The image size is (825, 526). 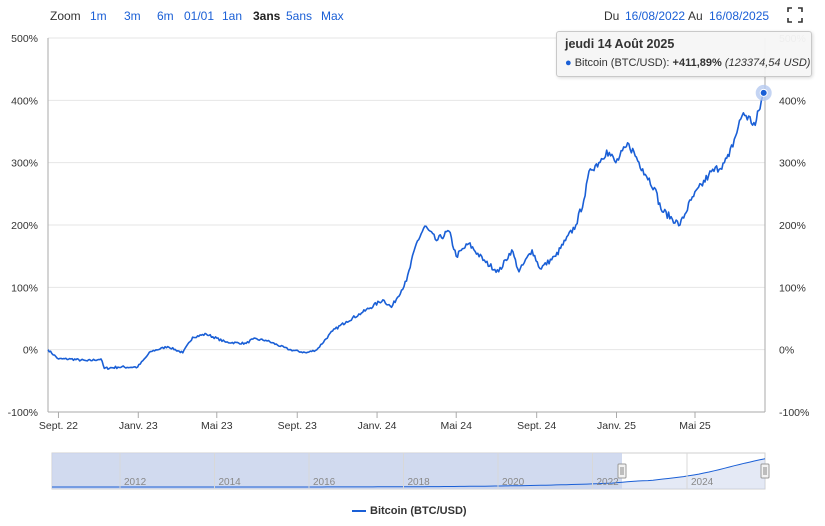 What do you see at coordinates (98, 16) in the screenshot?
I see `zoom-button-1m: 1m` at bounding box center [98, 16].